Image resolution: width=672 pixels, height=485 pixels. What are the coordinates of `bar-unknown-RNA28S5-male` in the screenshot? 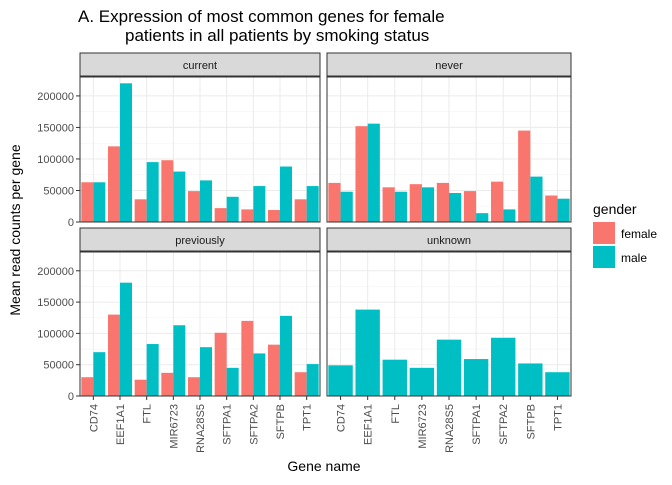 It's located at (449, 367).